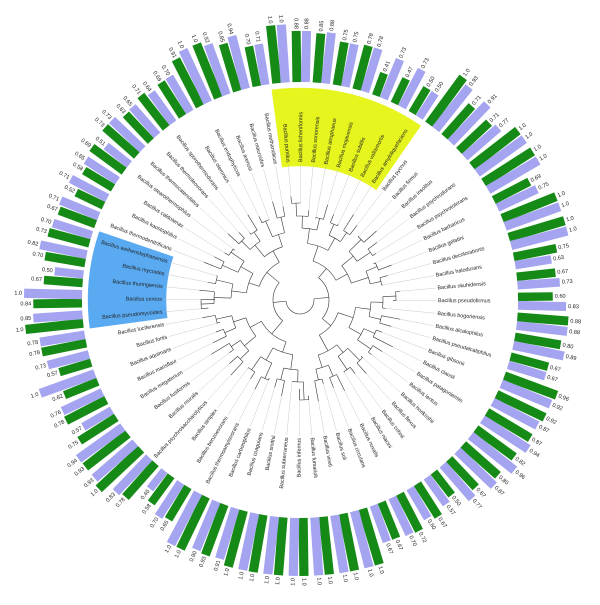 This screenshot has width=600, height=605. Describe the element at coordinates (73, 445) in the screenshot. I see `value-label: 0.75` at that location.